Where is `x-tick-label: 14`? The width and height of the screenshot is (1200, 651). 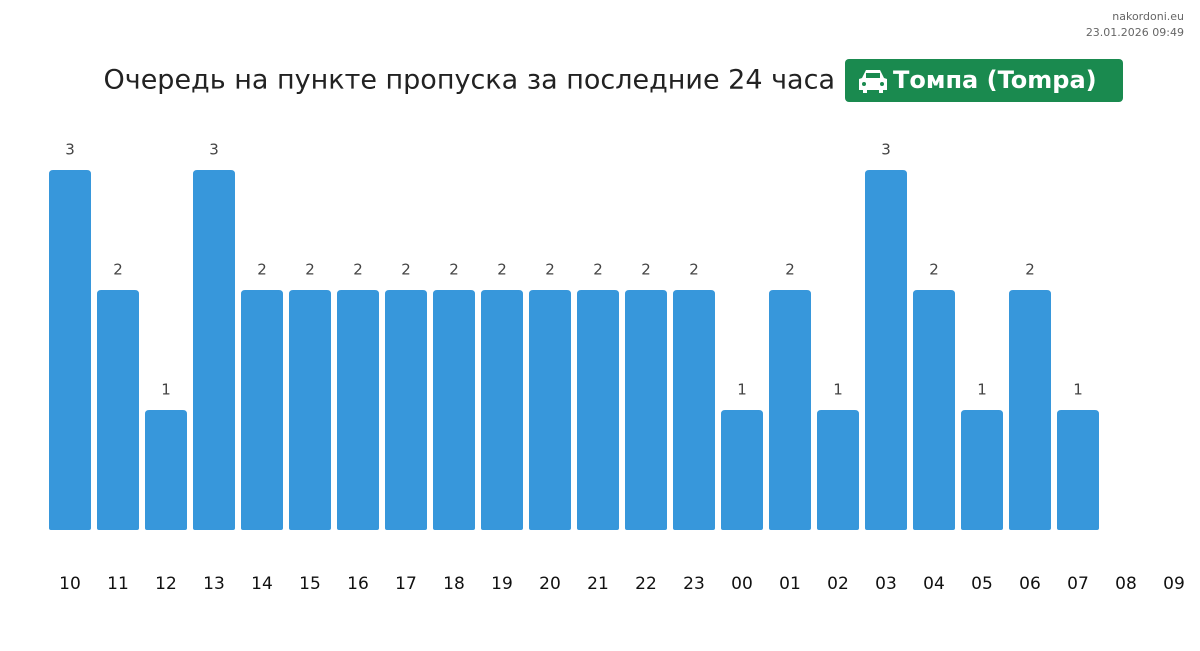
x-tick-label: 14 is located at coordinates (262, 584).